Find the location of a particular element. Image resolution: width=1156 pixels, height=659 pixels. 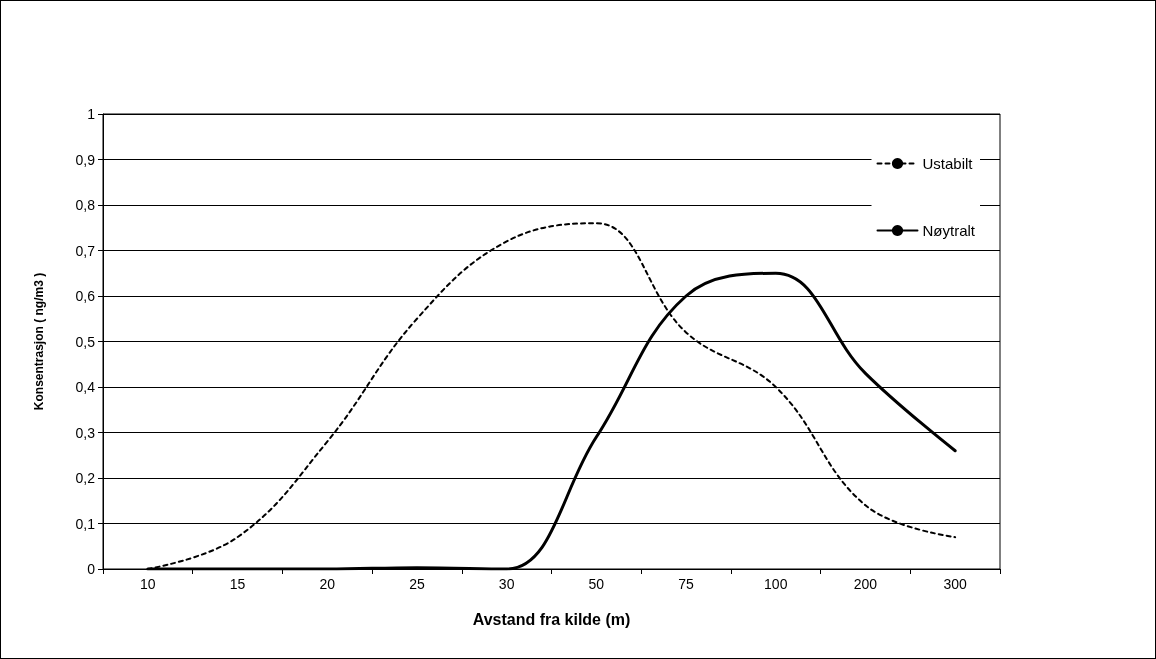

x-tick-label: 75 is located at coordinates (686, 584).